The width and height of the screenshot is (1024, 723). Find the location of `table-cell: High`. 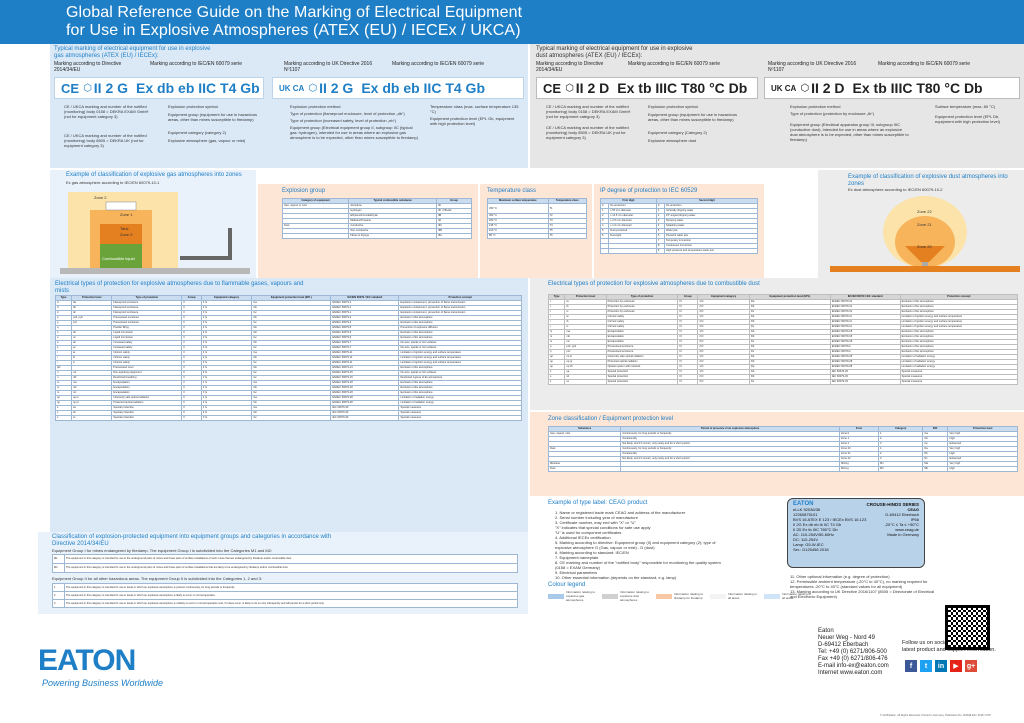

table-cell: High is located at coordinates (982, 469).